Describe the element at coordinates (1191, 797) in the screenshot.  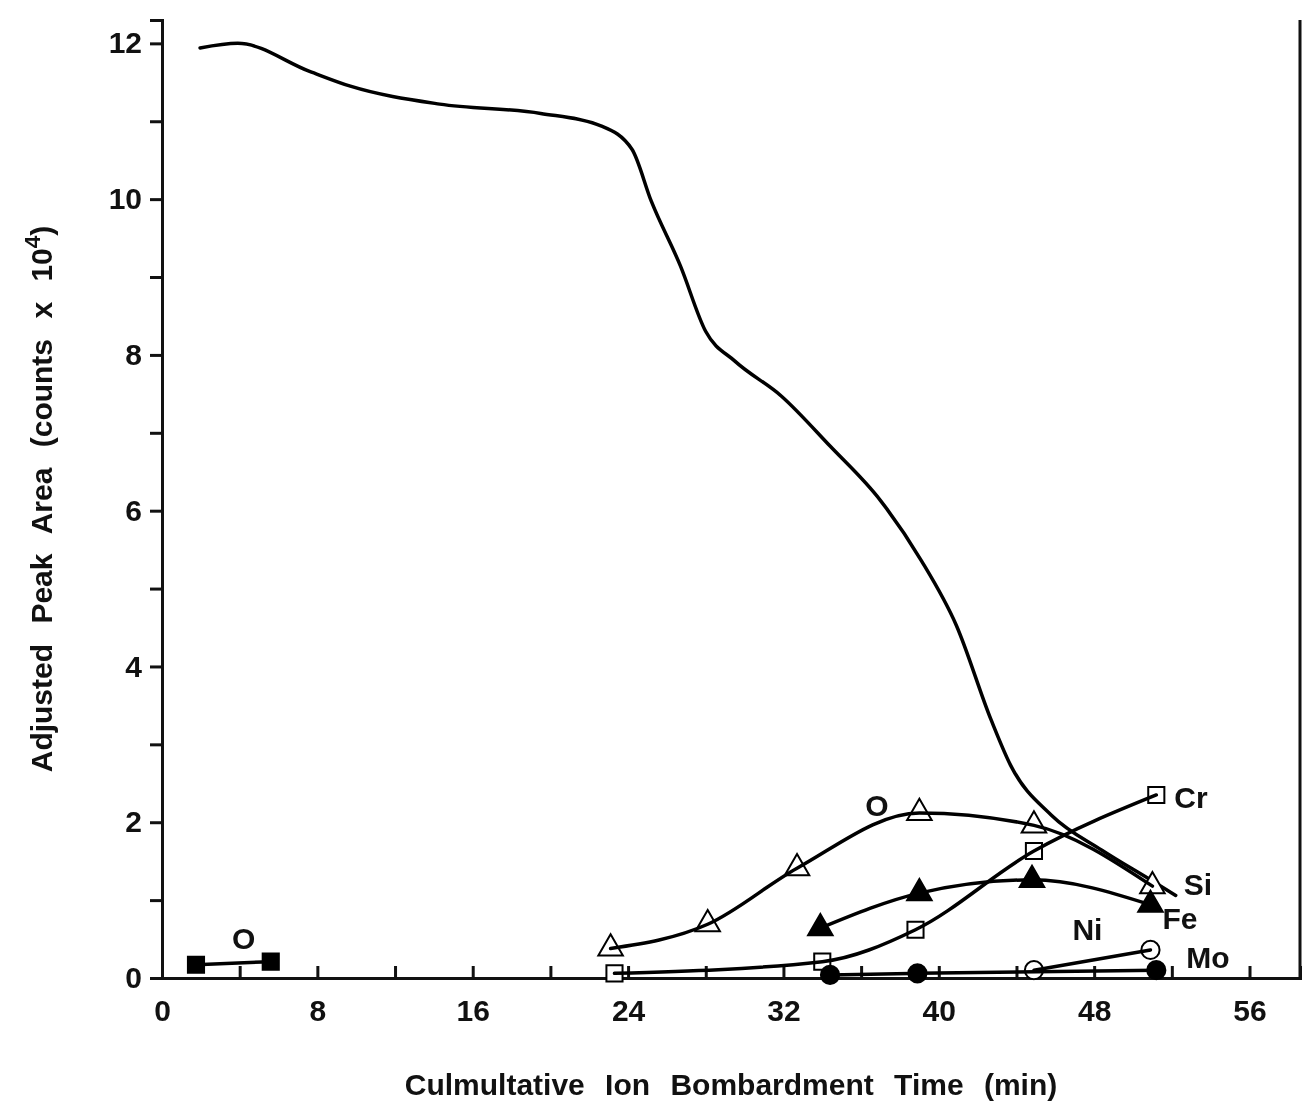
I see `series-label: Cr` at that location.